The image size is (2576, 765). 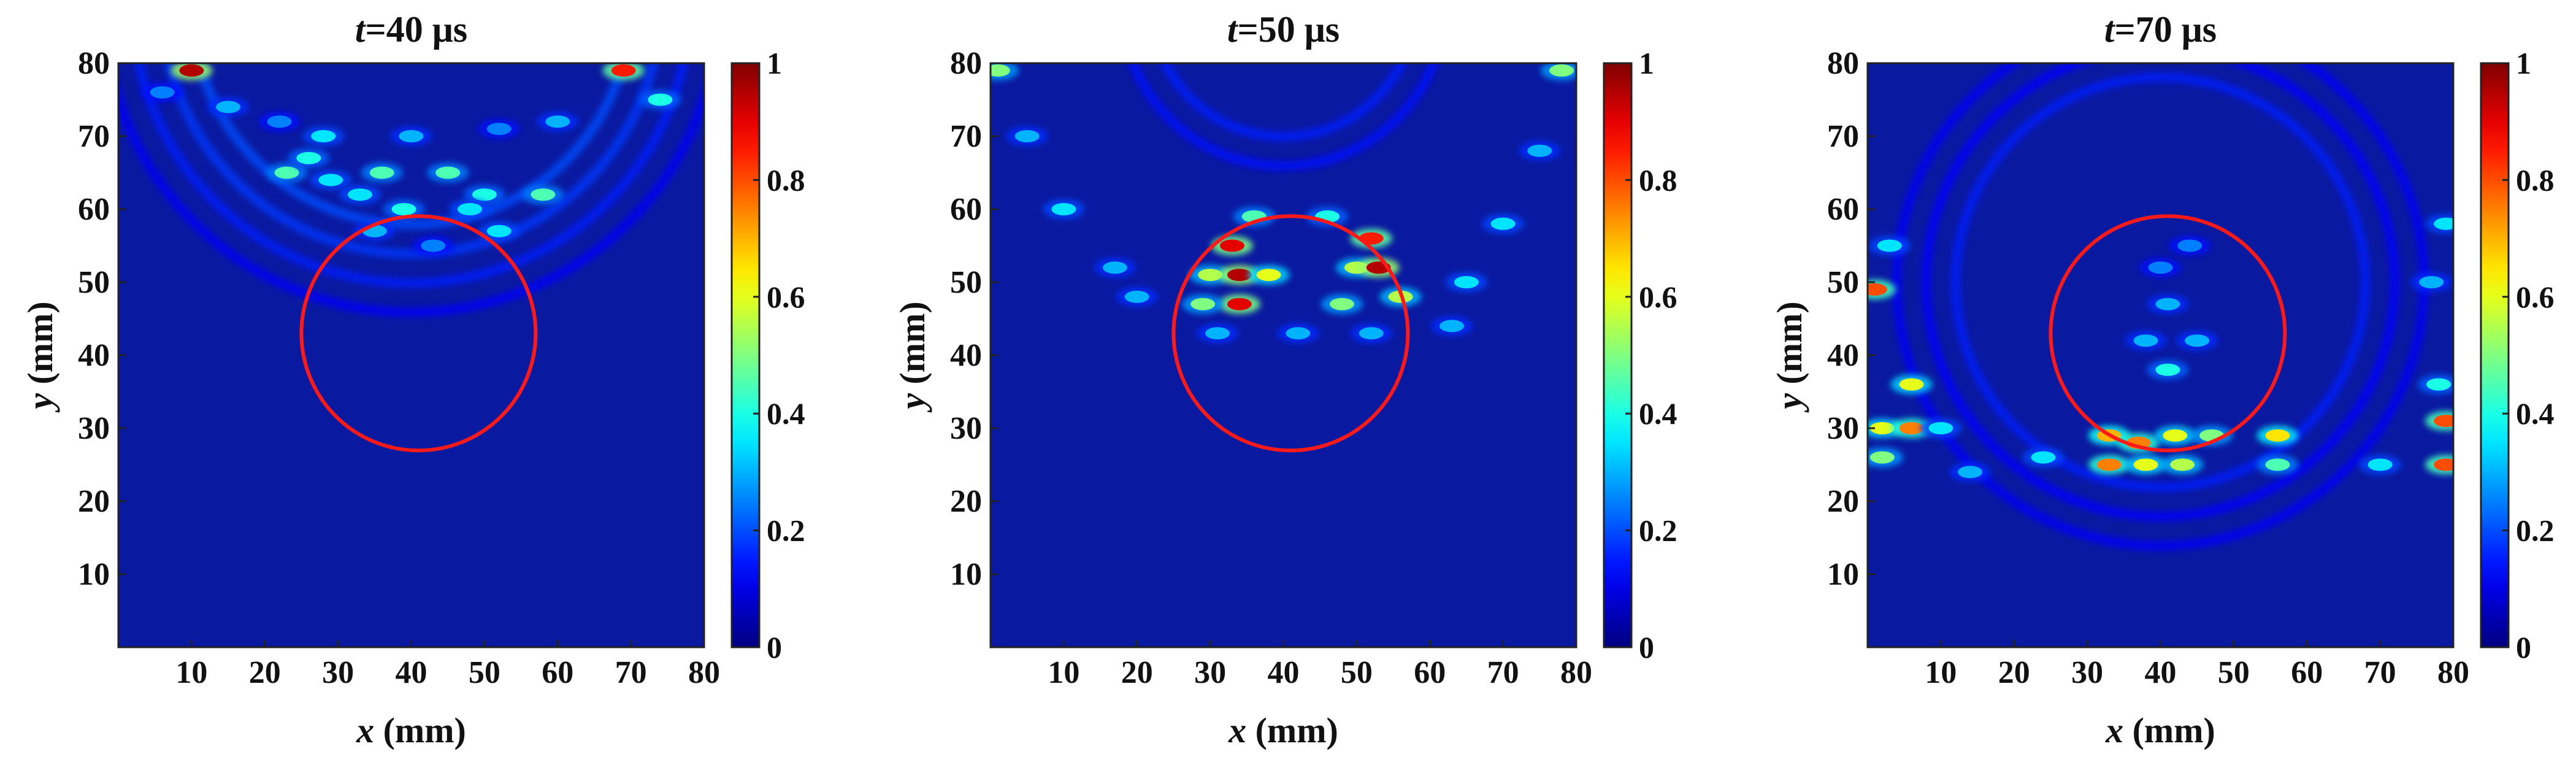 What do you see at coordinates (1941, 672) in the screenshot?
I see `x-tick-label: 10` at bounding box center [1941, 672].